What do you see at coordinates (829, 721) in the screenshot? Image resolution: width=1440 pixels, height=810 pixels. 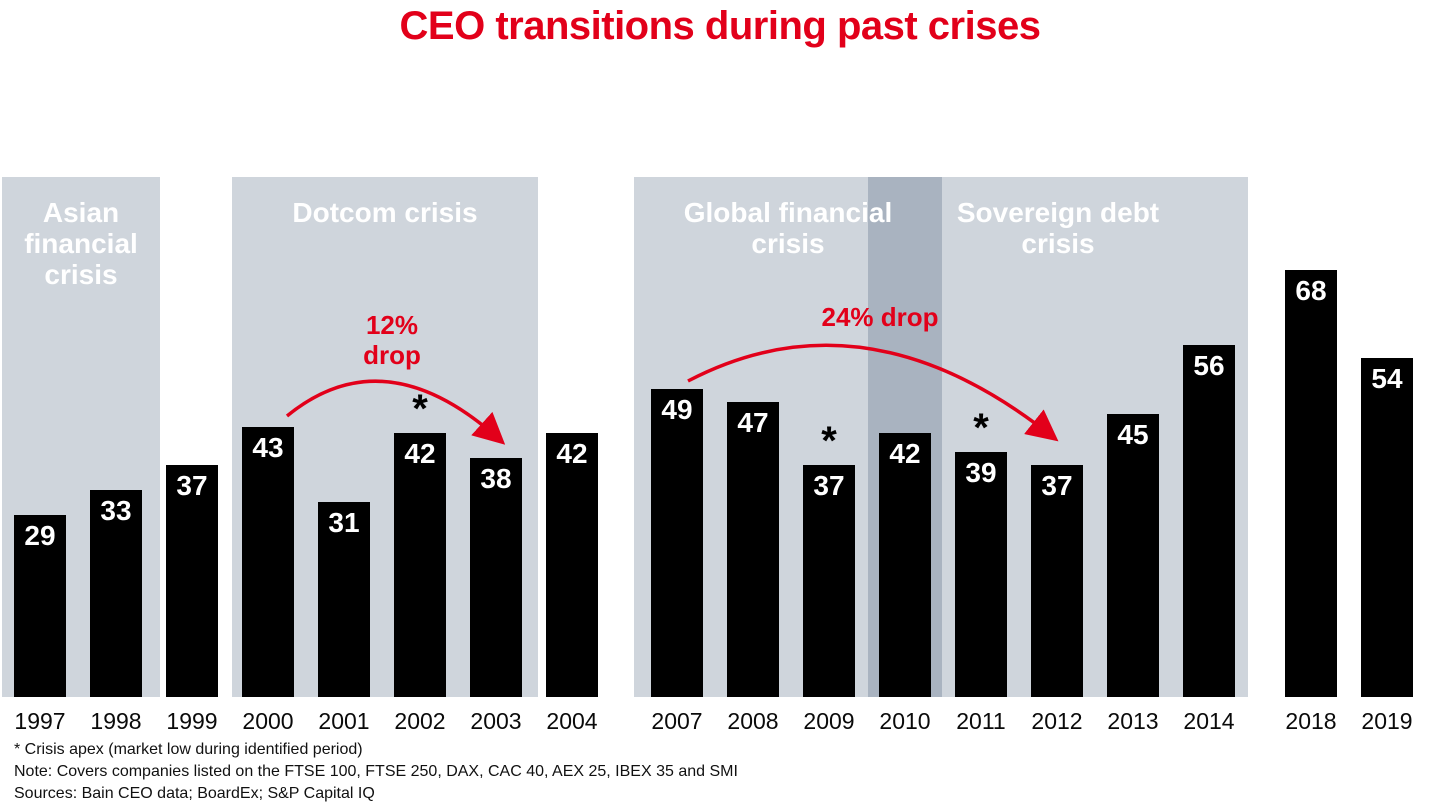 I see `year-label-2009: 2009` at bounding box center [829, 721].